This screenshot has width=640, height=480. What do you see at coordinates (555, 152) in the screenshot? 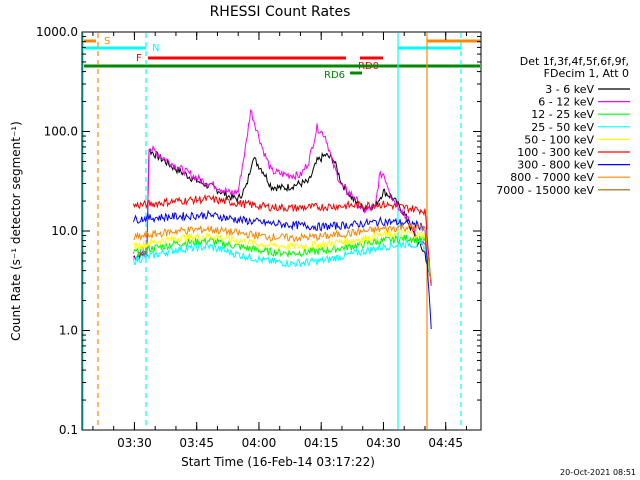
I see `legend-entry-label: 100 - 300 keV` at bounding box center [555, 152].